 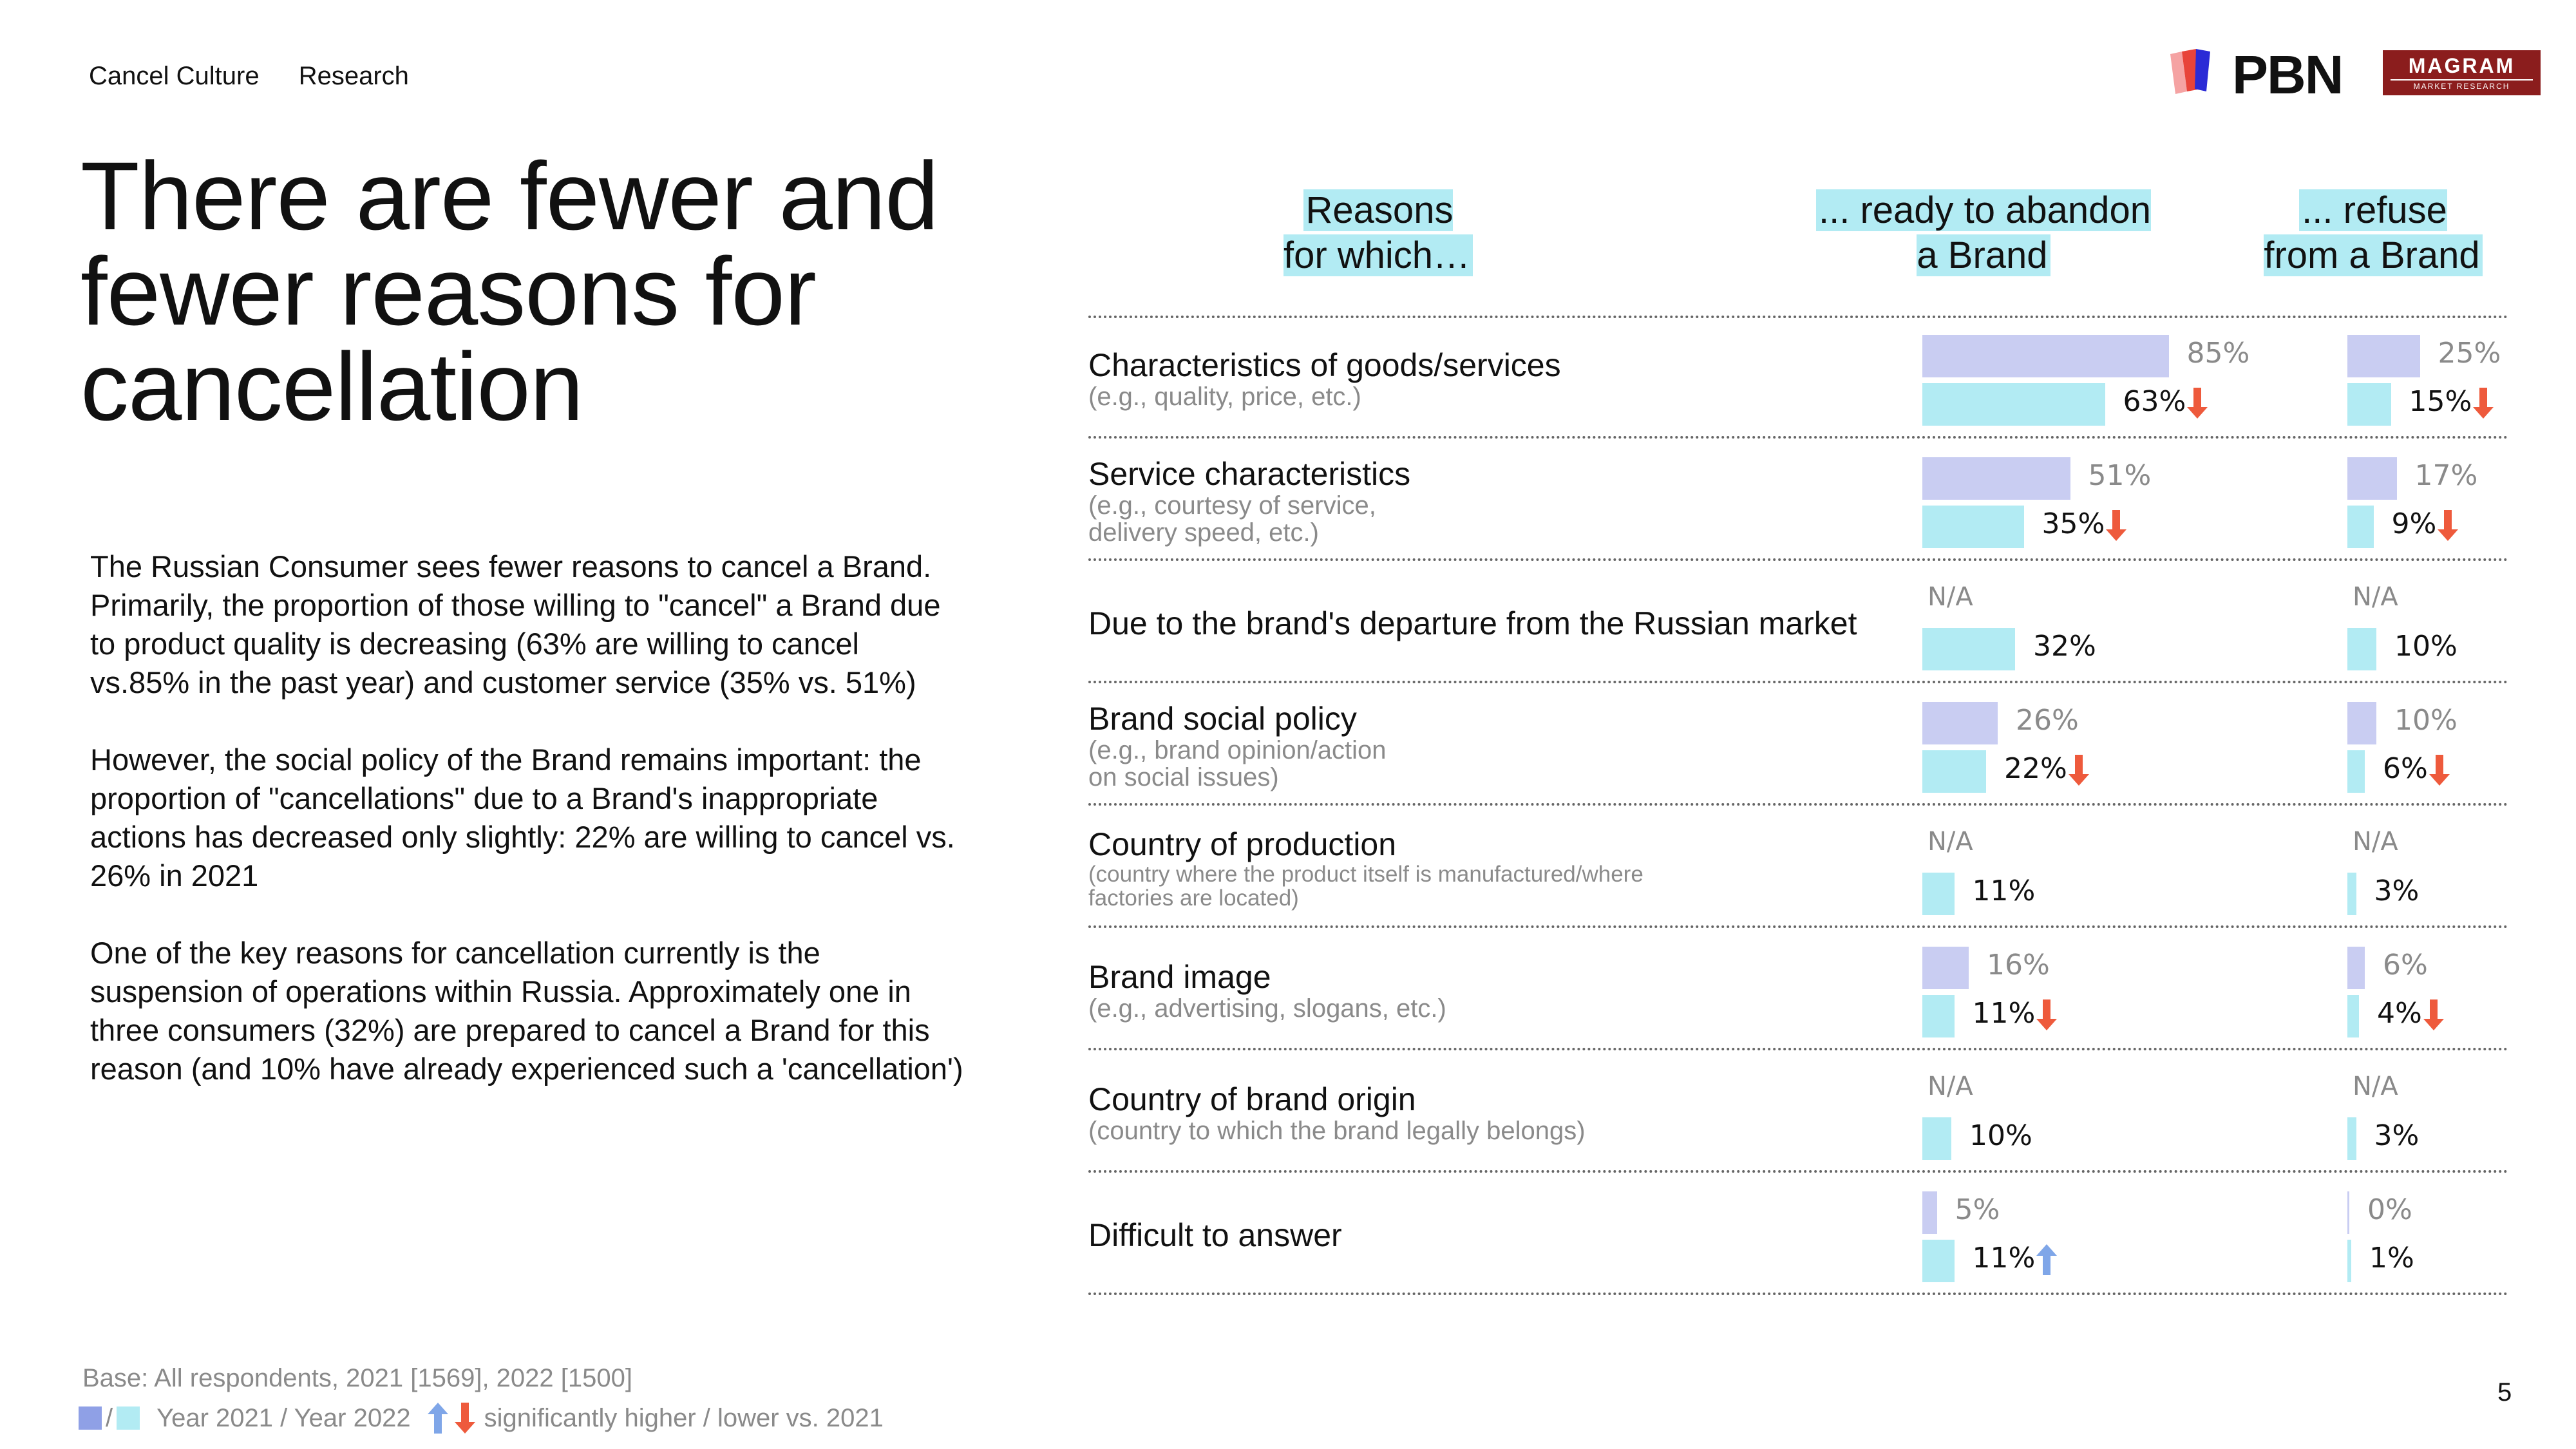 I want to click on refuse-value-2021: 6%, so click(x=2405, y=965).